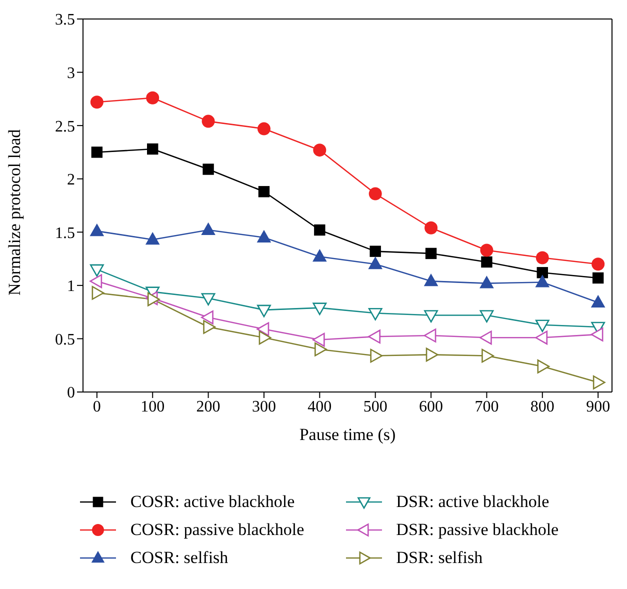 The image size is (627, 589). What do you see at coordinates (71, 393) in the screenshot?
I see `y-tick-label: 0` at bounding box center [71, 393].